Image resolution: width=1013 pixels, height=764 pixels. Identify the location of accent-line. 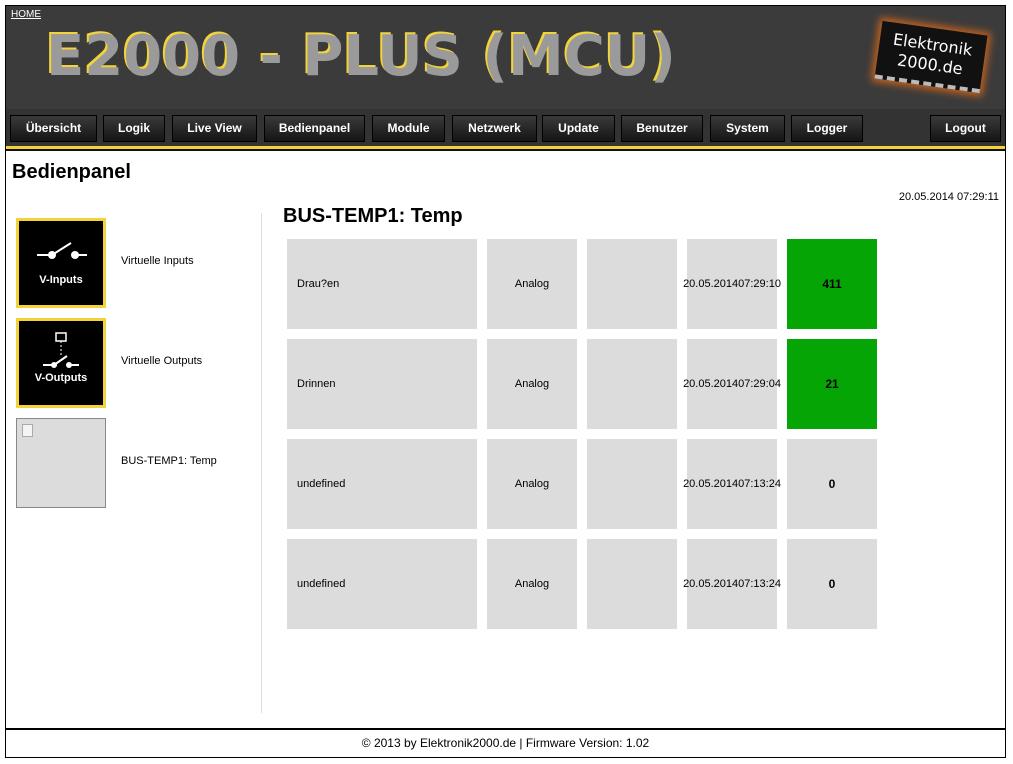
(505, 148).